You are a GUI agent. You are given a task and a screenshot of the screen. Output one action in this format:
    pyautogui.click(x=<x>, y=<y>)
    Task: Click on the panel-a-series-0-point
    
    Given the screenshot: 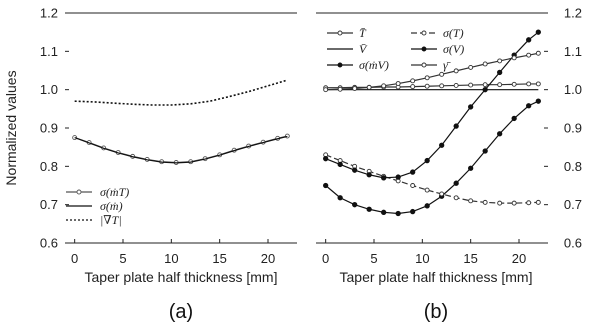 What is the action you would take?
    pyautogui.click(x=287, y=136)
    